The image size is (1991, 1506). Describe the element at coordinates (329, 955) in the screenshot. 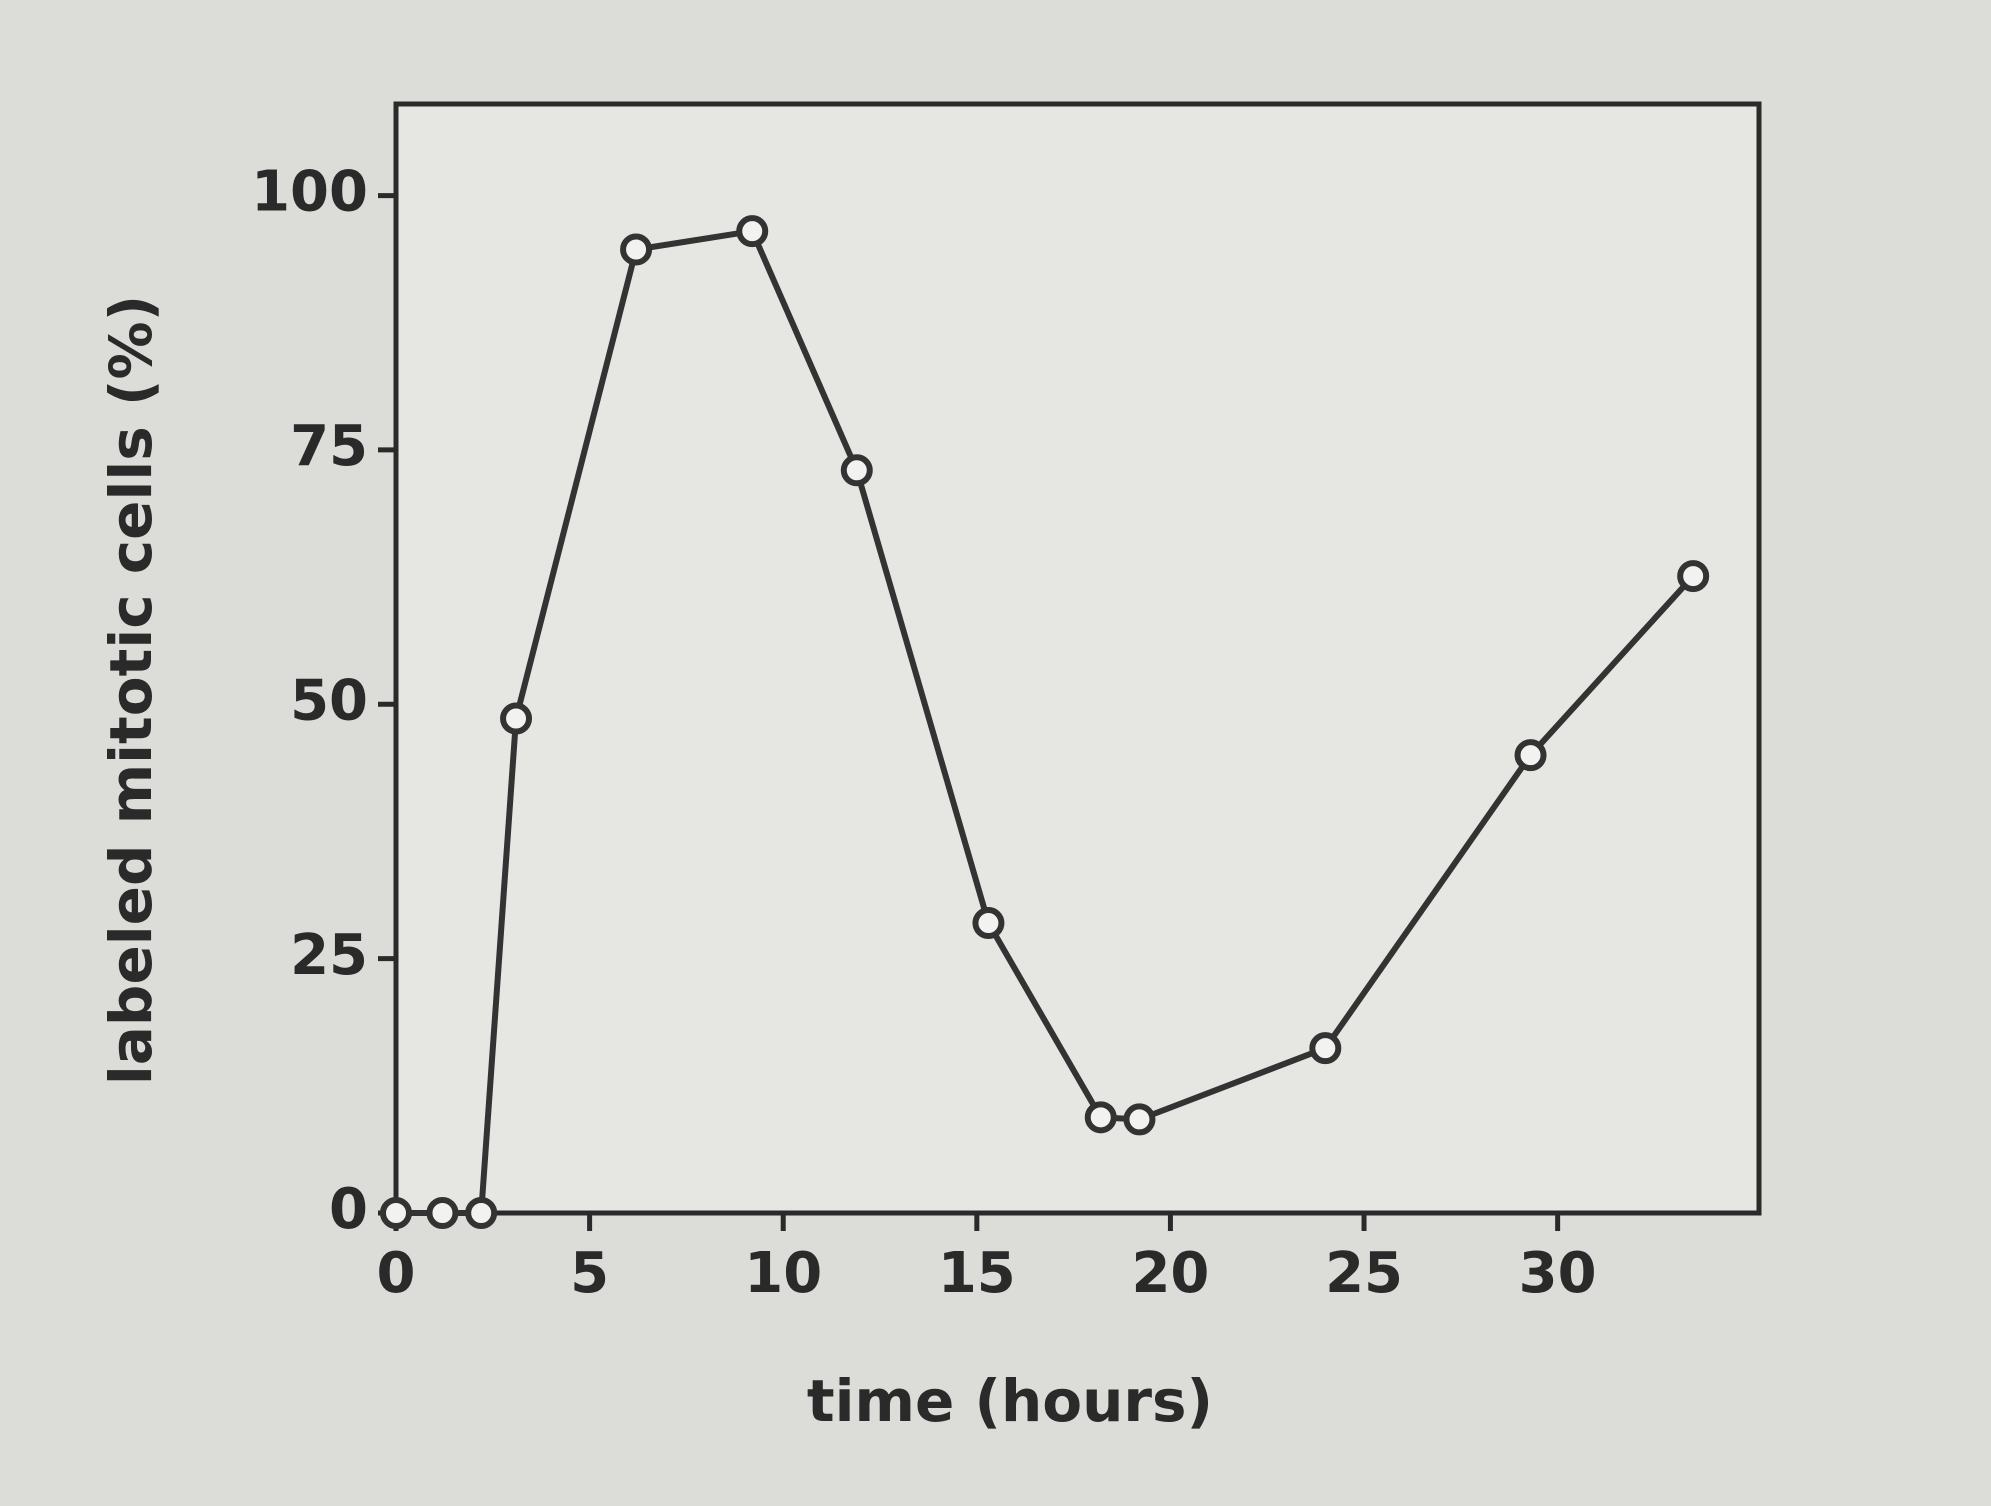

I see `y-tick-label: 25` at that location.